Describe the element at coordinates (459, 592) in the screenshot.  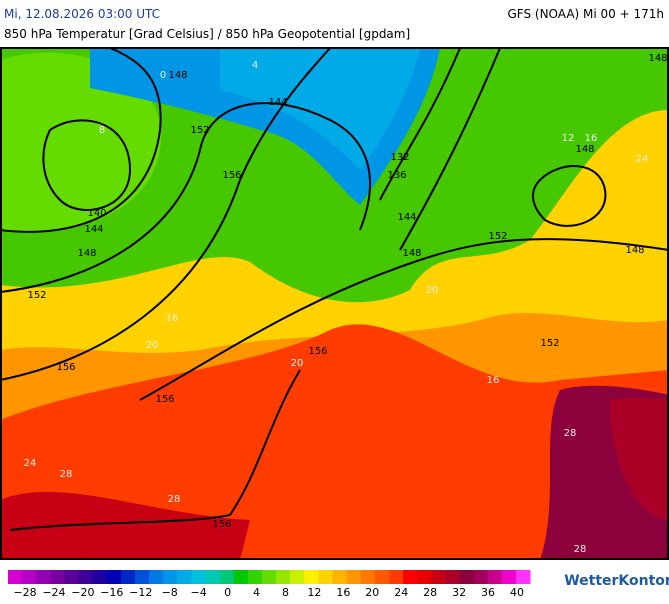
I see `legend-label: 32` at that location.